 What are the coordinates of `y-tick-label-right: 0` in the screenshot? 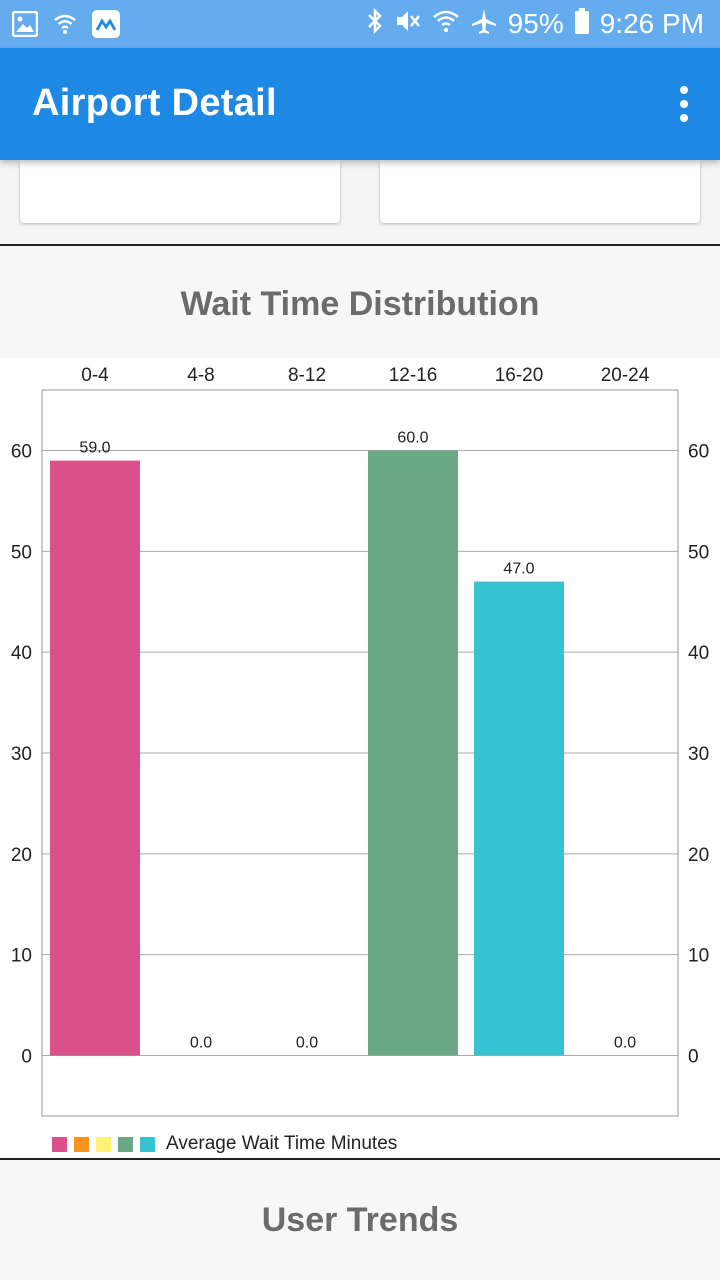 It's located at (693, 1057).